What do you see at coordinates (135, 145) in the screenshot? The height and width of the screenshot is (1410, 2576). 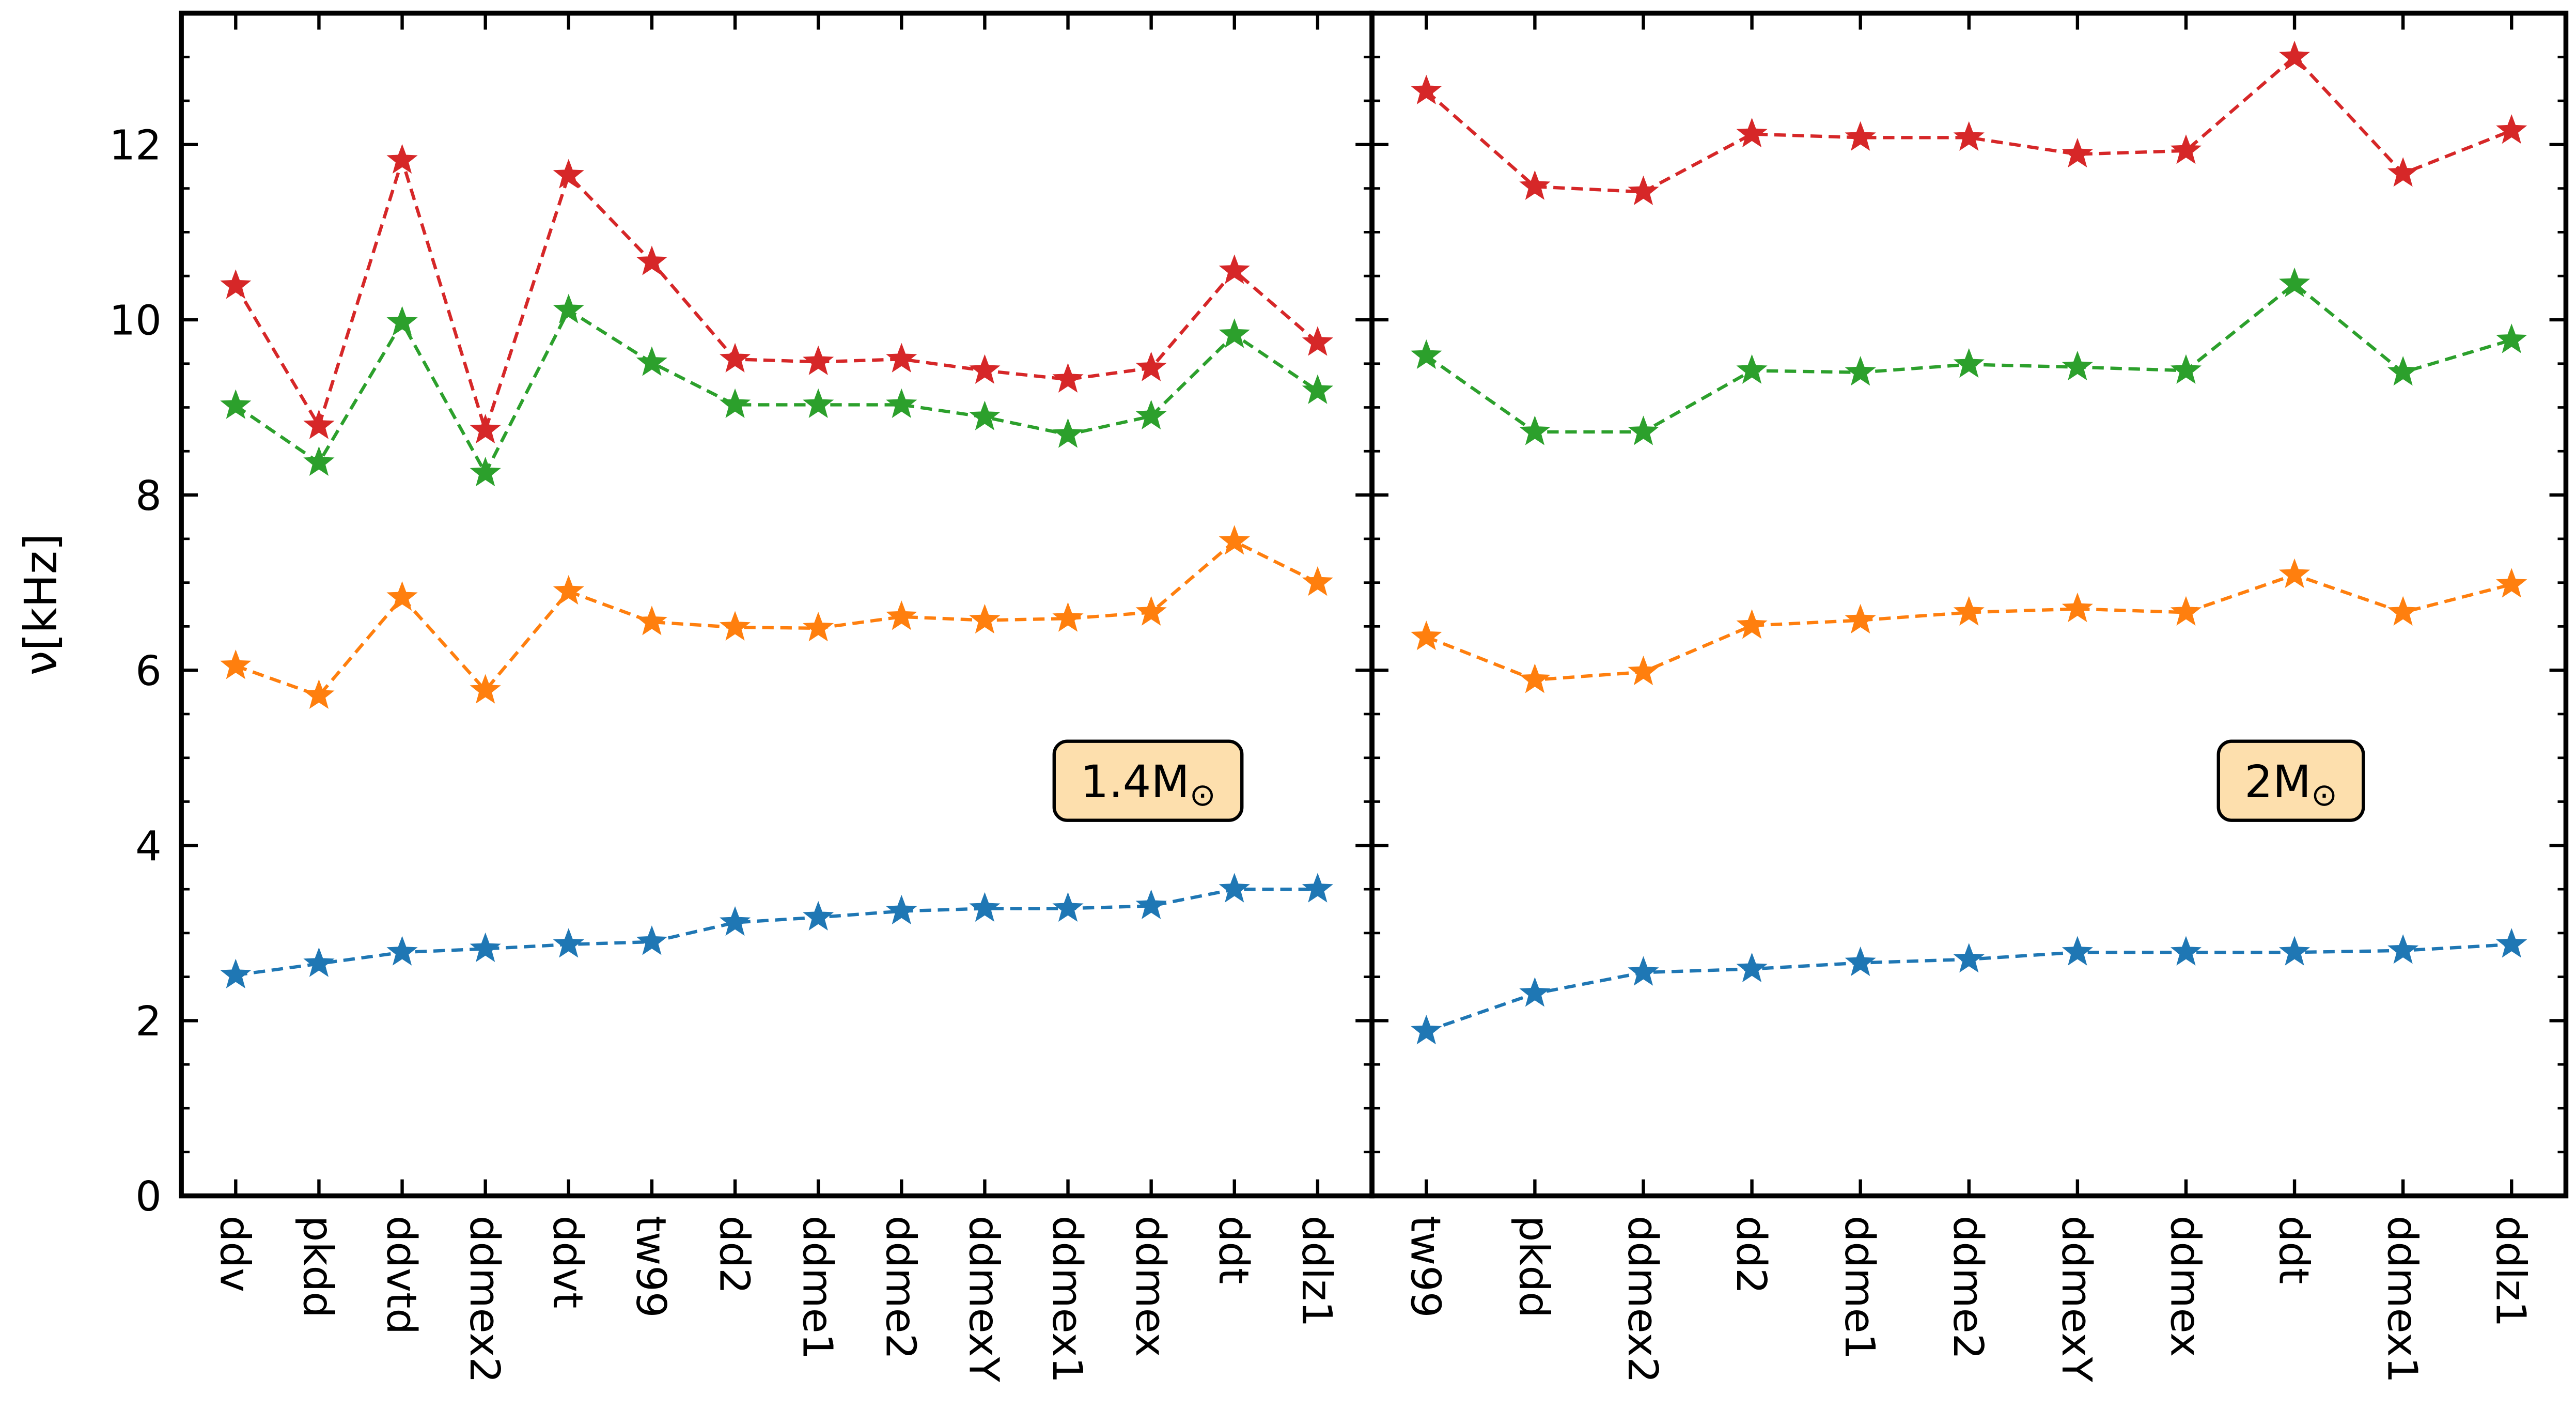 I see `y-tick-label: 12` at bounding box center [135, 145].